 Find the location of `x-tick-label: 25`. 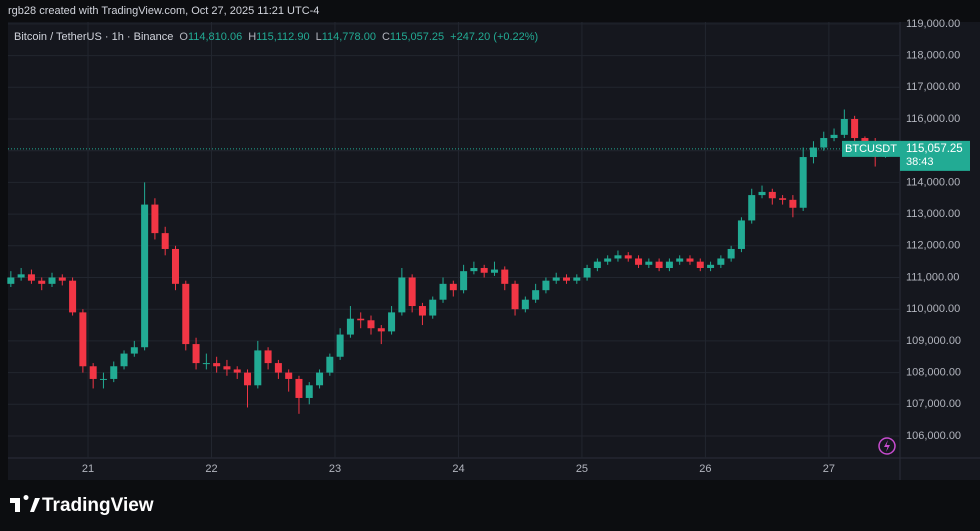

x-tick-label: 25 is located at coordinates (582, 469).